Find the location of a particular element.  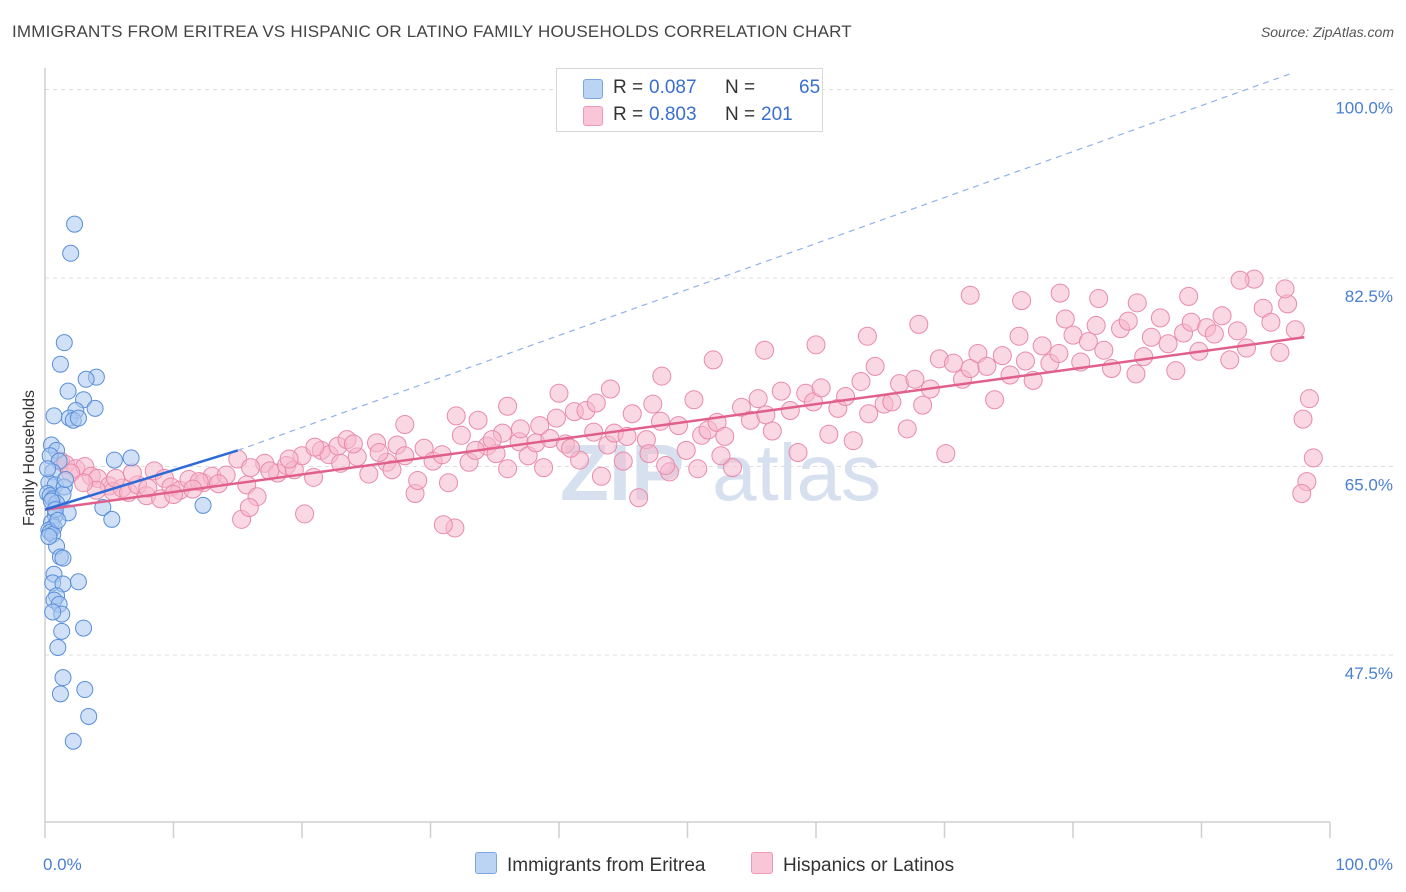

bottom-legend-label-hispanic: Hispanics or Latinos is located at coordinates (869, 865).